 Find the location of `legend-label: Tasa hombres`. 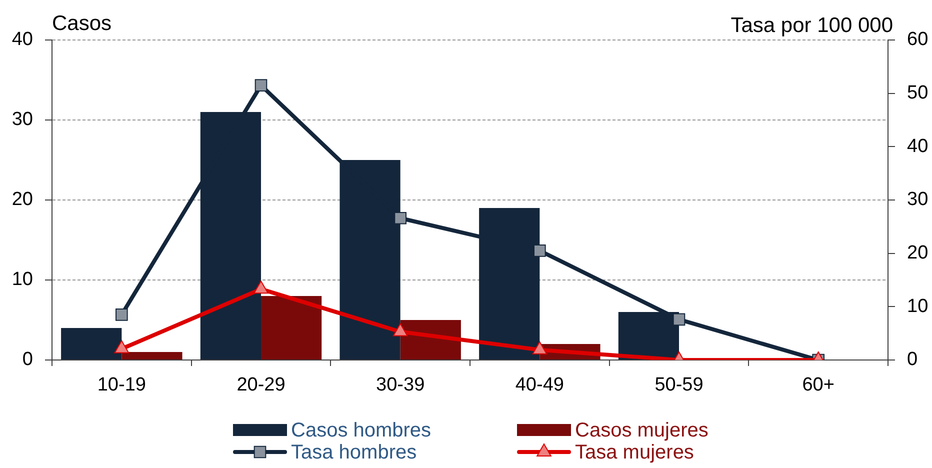

legend-label: Tasa hombres is located at coordinates (354, 453).